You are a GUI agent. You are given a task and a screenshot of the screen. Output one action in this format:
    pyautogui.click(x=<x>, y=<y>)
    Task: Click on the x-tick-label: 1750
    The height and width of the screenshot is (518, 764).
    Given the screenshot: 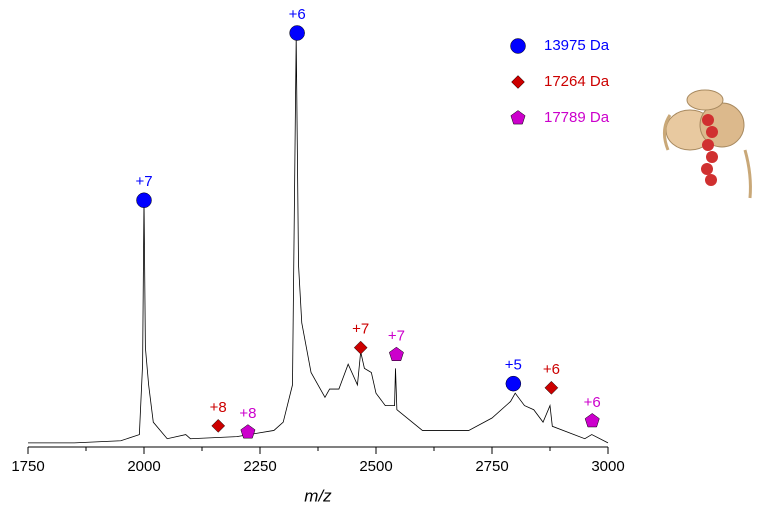 What is the action you would take?
    pyautogui.click(x=27, y=466)
    